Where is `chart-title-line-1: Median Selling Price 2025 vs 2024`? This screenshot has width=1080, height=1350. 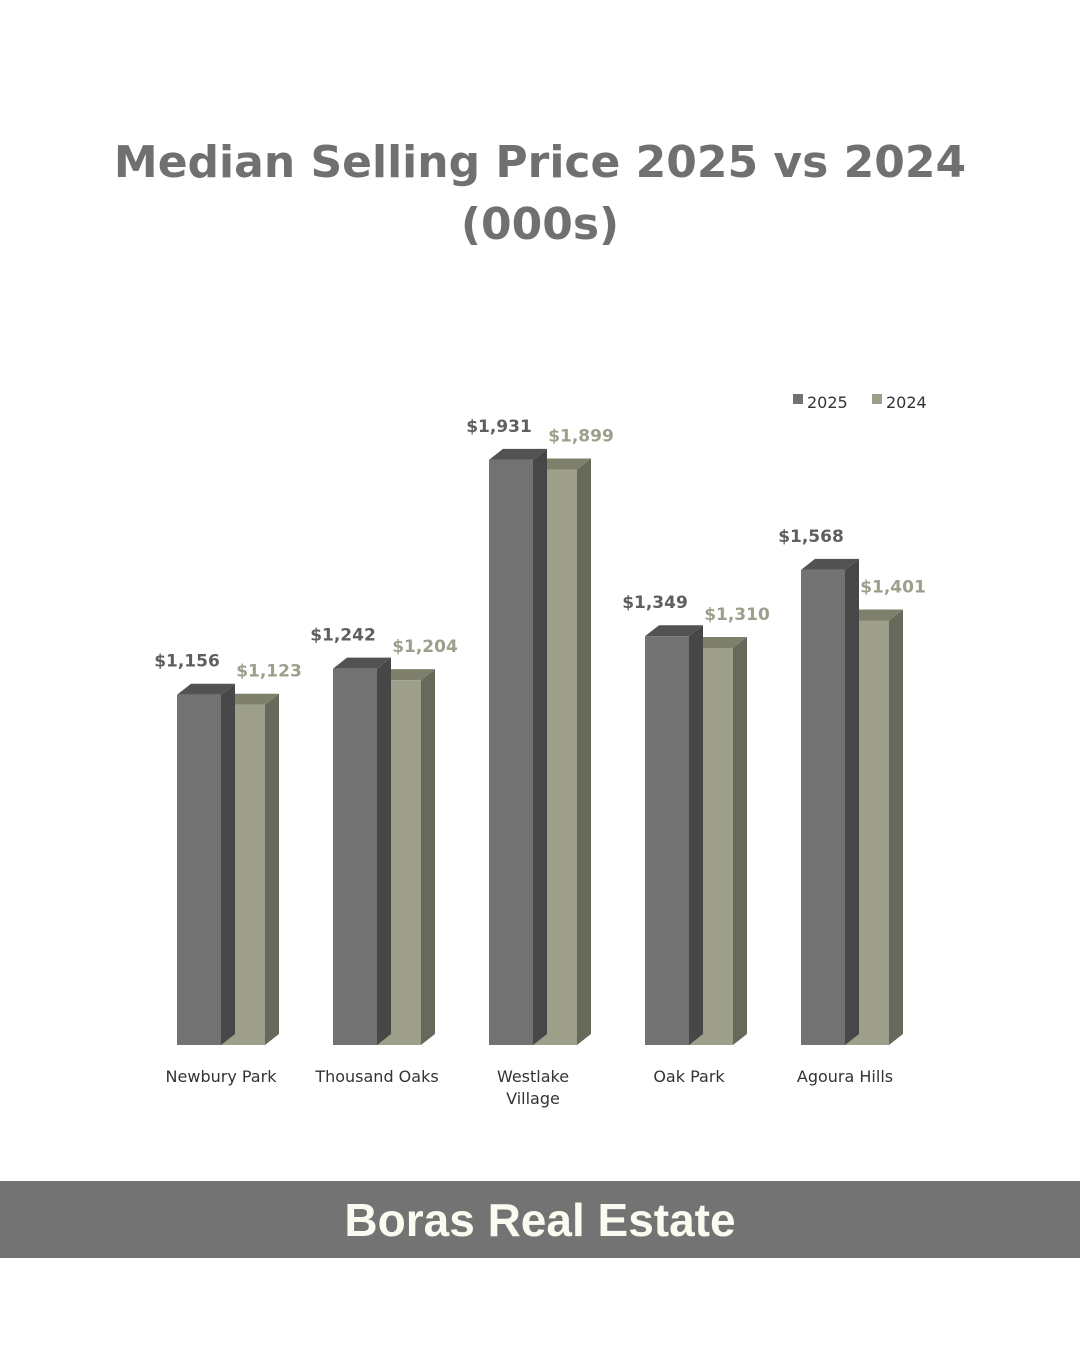
chart-title-line-1: Median Selling Price 2025 vs 2024 is located at coordinates (540, 162).